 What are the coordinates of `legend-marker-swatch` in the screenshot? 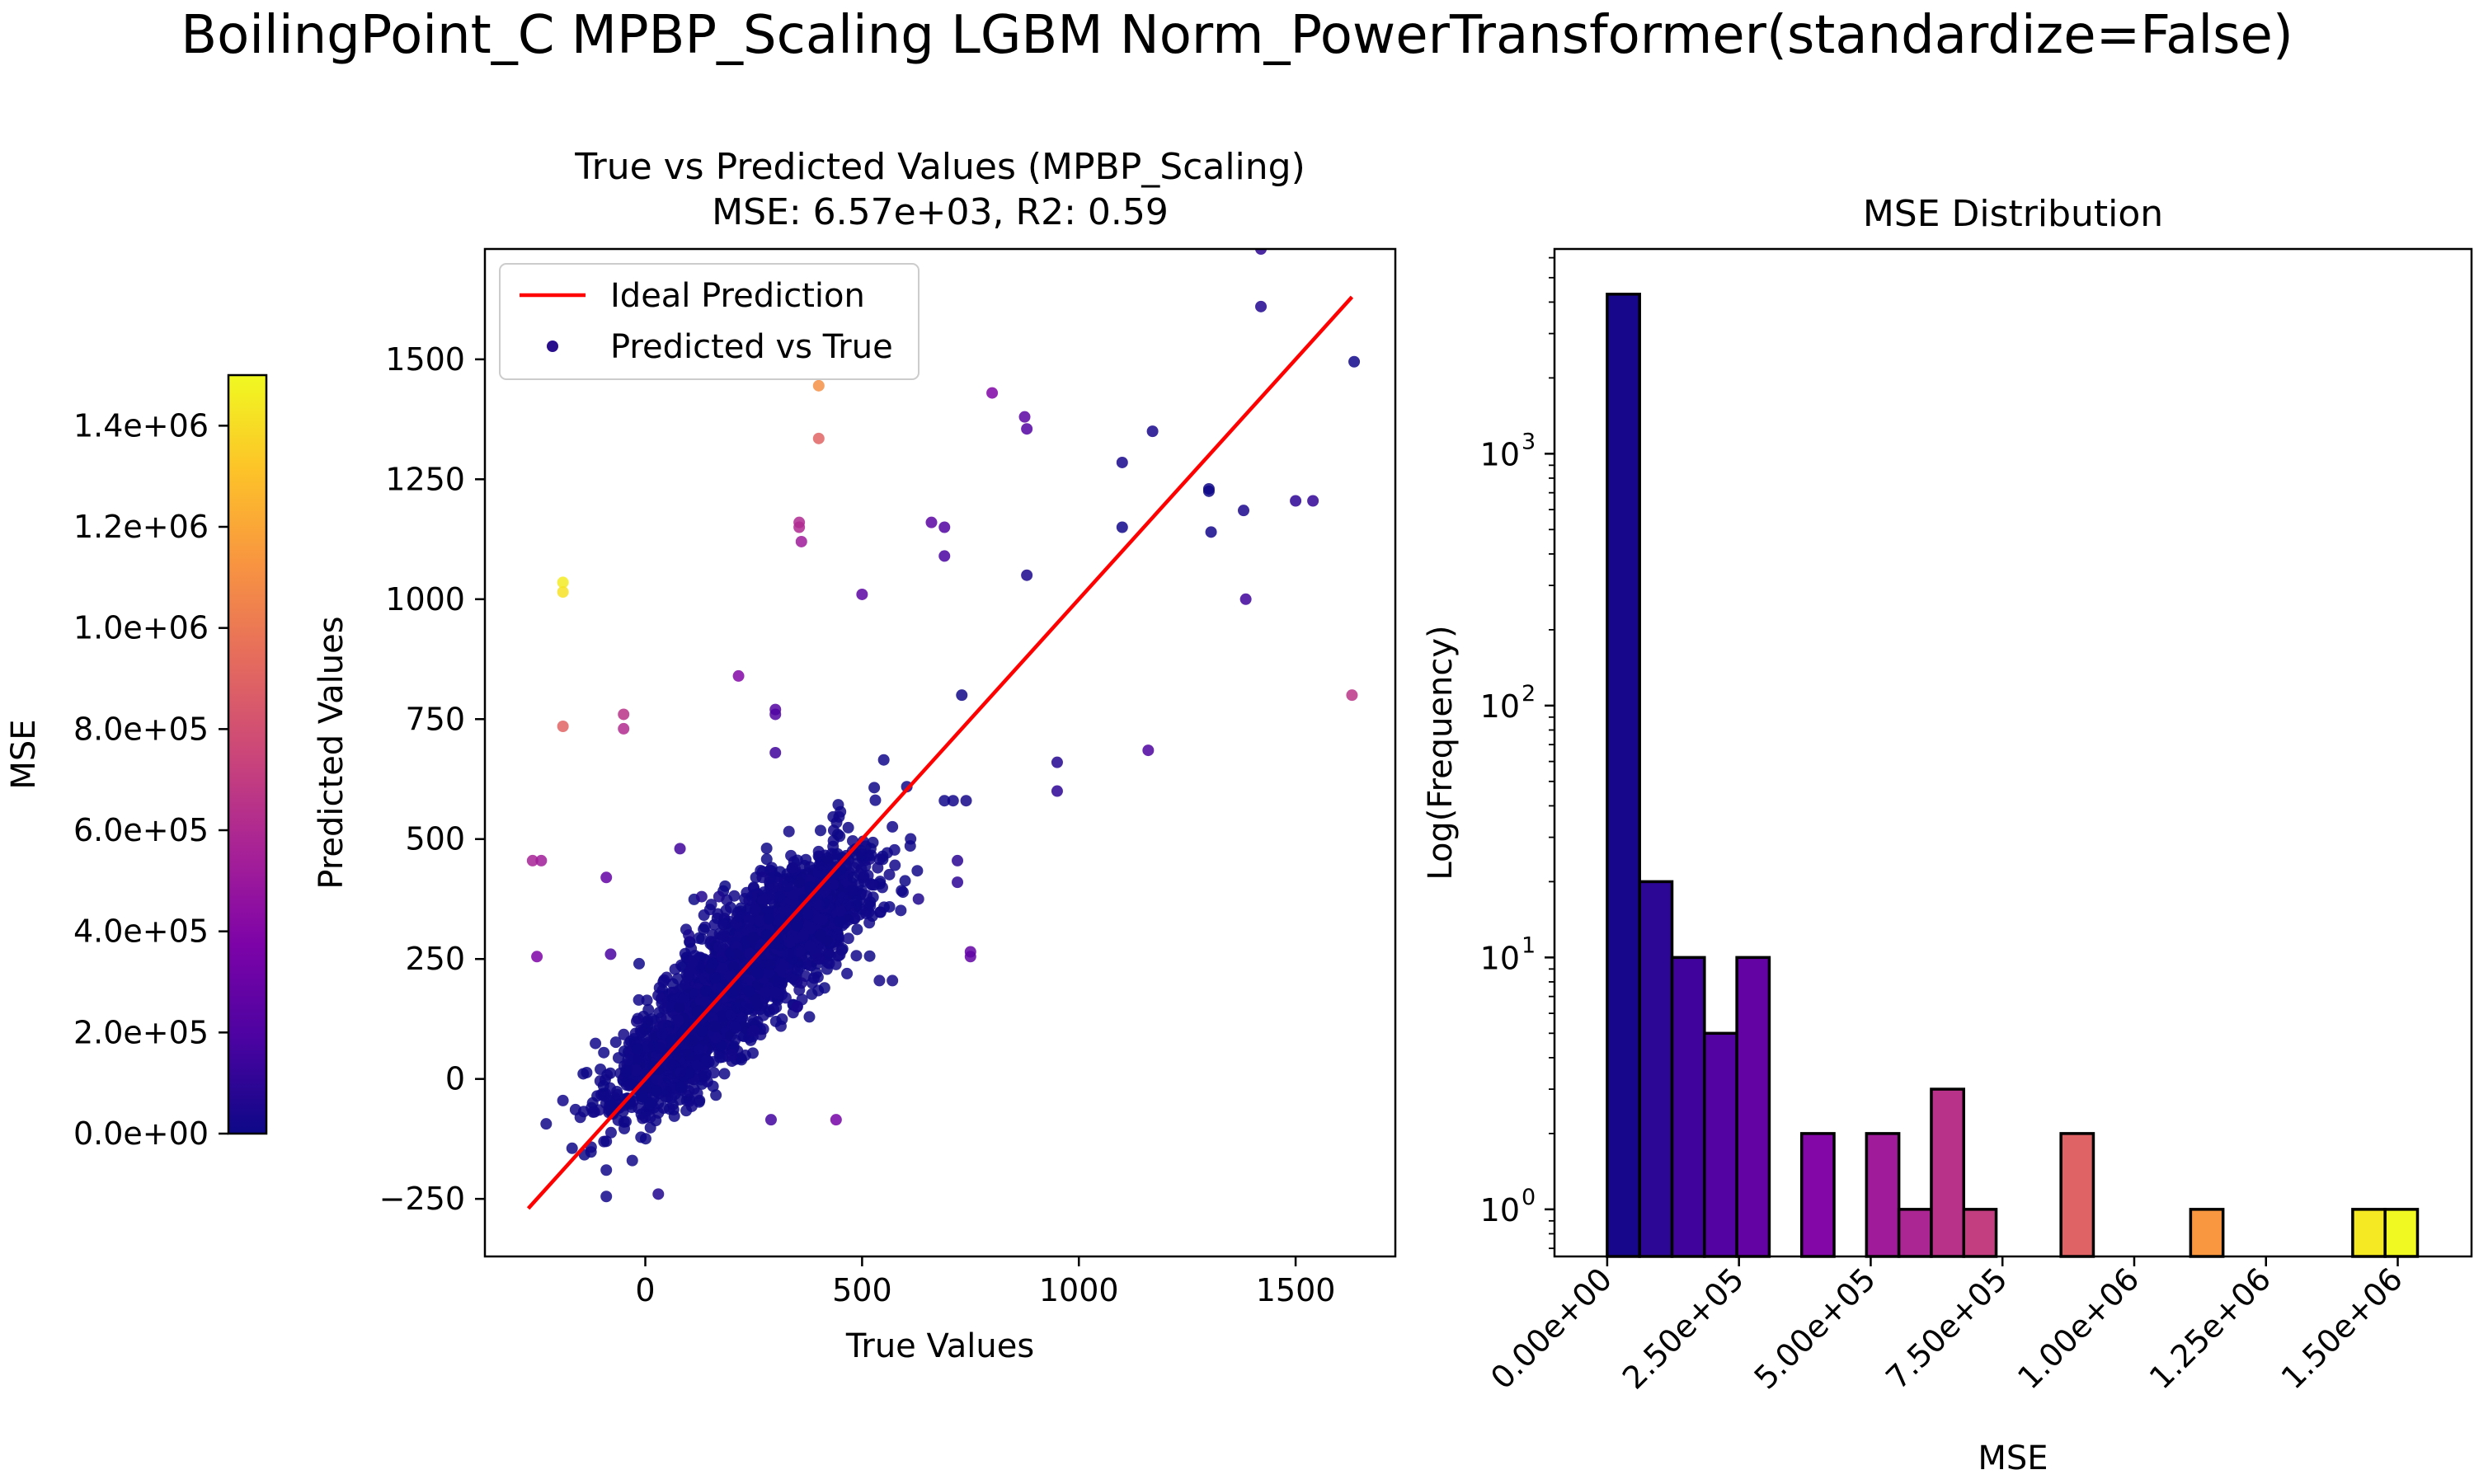 It's located at (552, 346).